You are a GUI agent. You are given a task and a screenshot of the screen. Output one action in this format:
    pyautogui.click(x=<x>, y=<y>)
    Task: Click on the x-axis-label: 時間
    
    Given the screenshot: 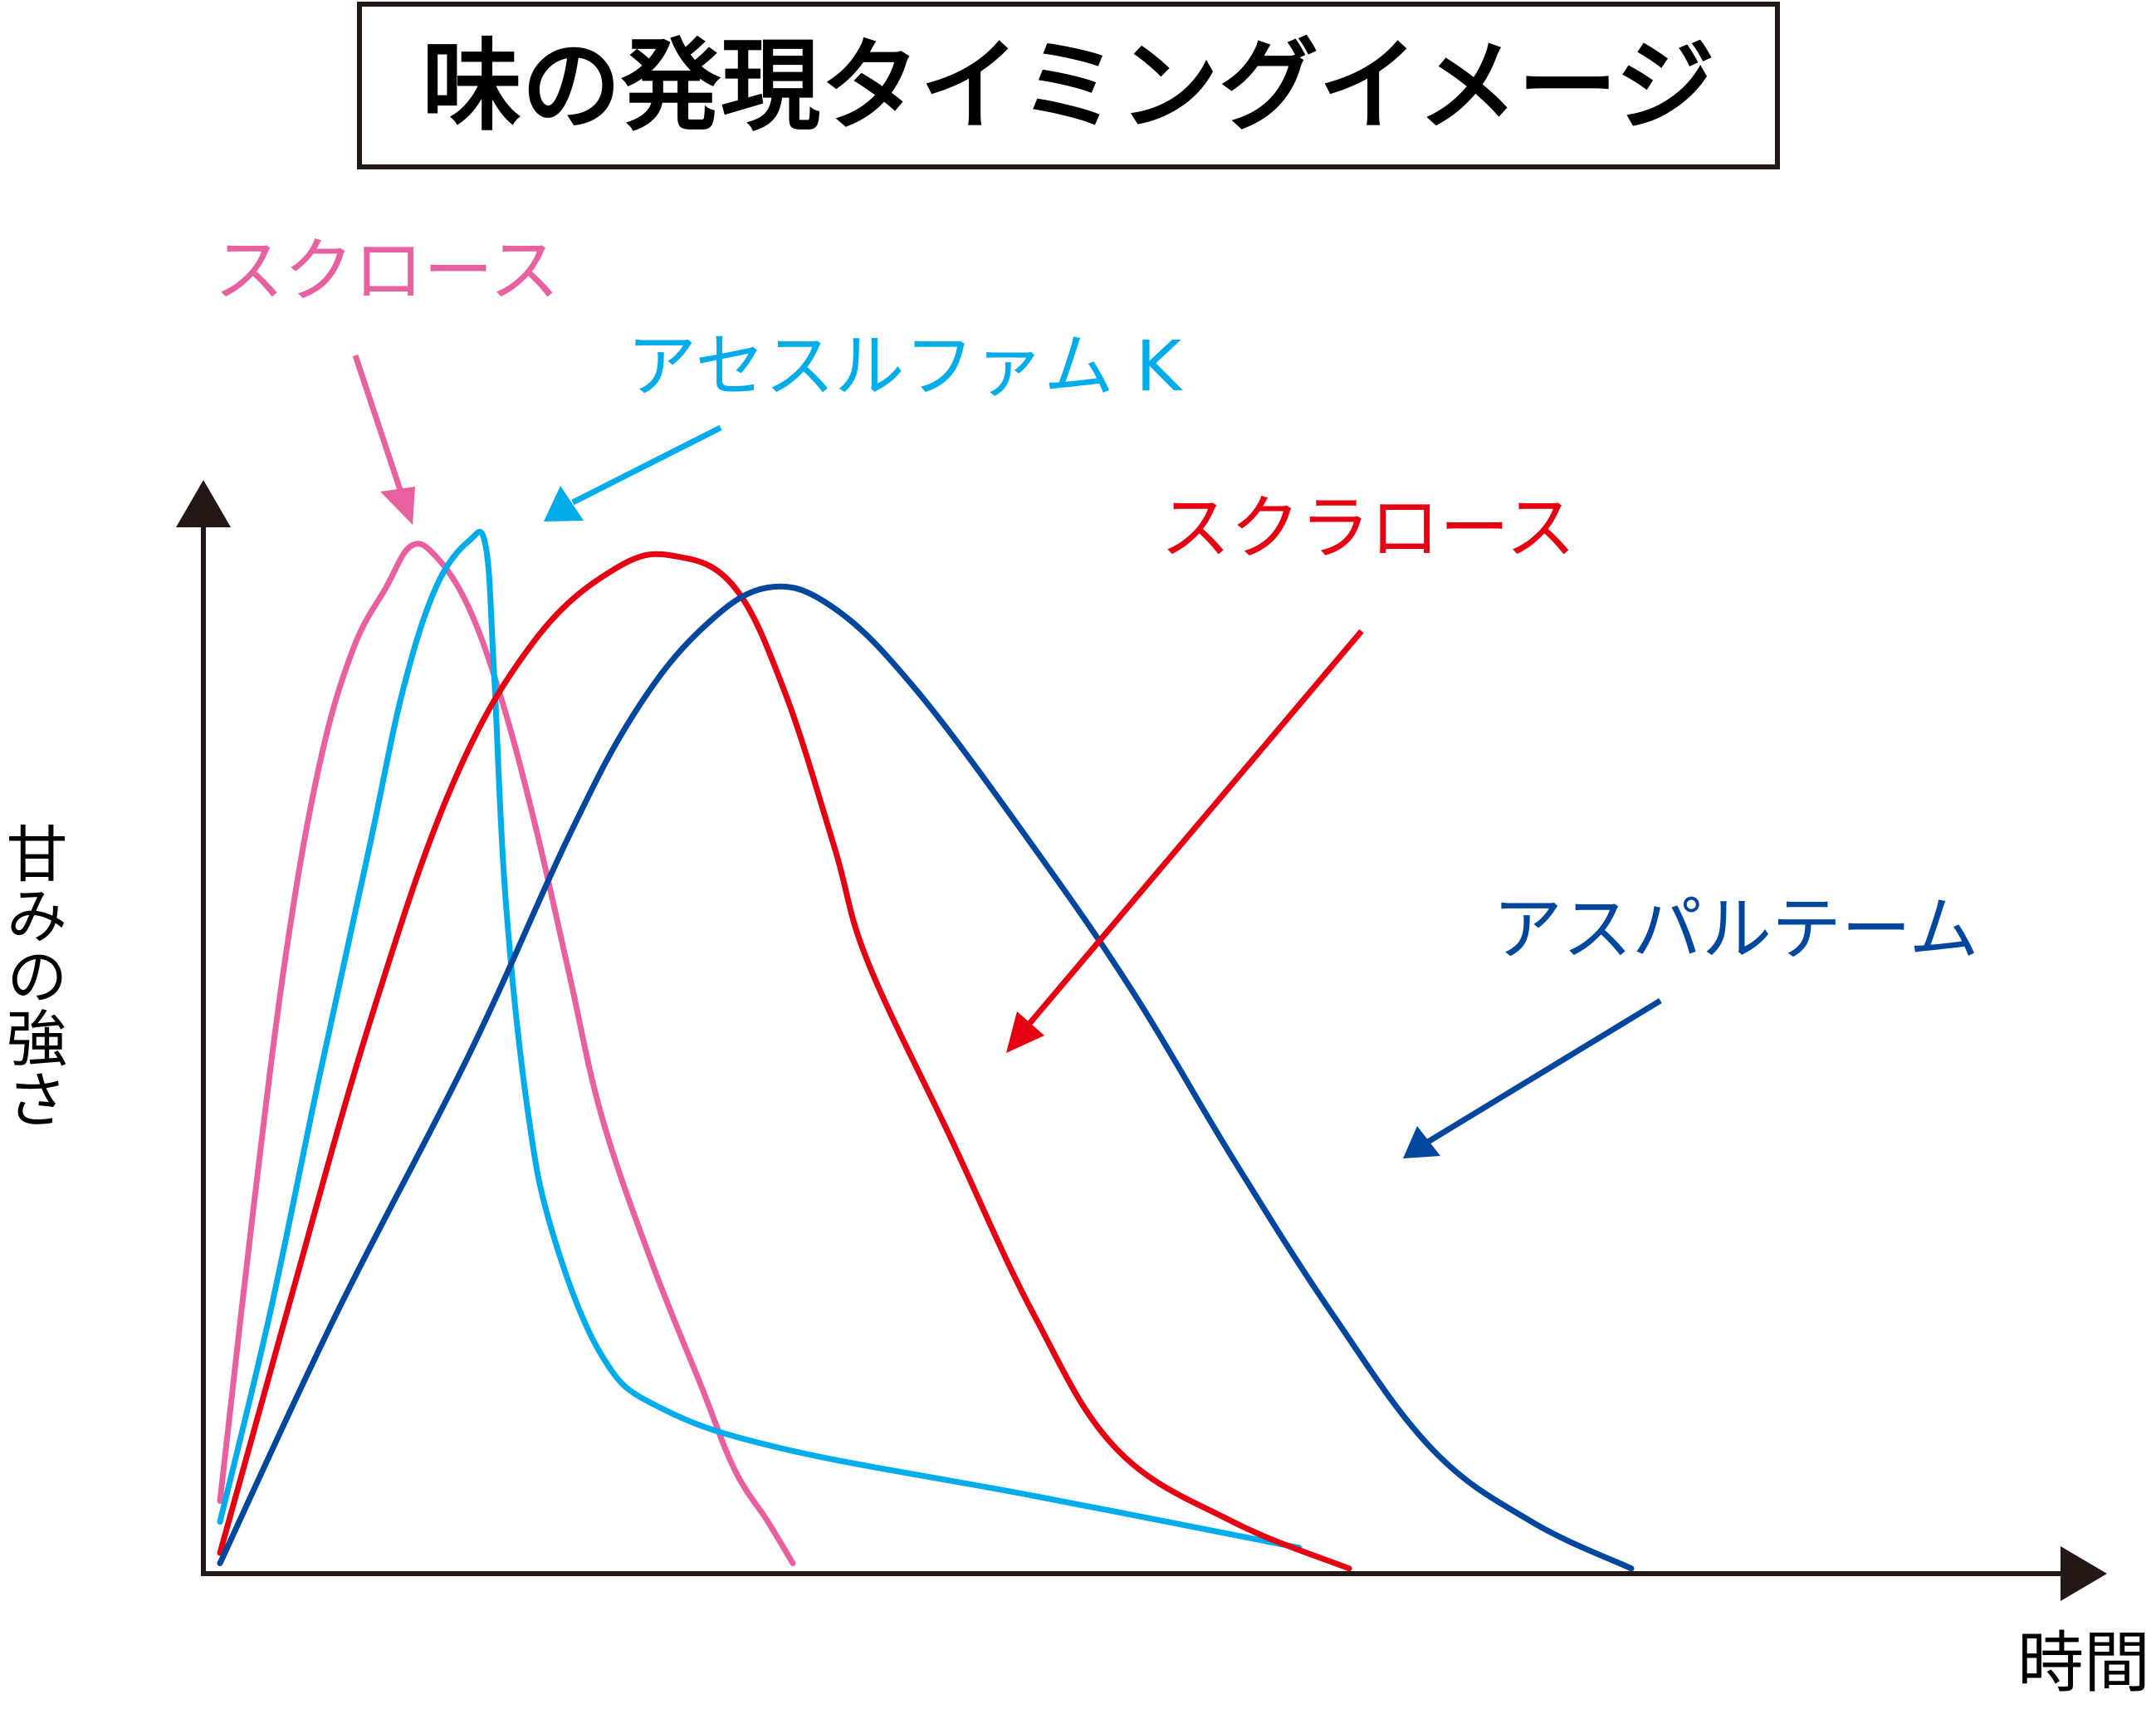 What is the action you would take?
    pyautogui.click(x=2083, y=1663)
    